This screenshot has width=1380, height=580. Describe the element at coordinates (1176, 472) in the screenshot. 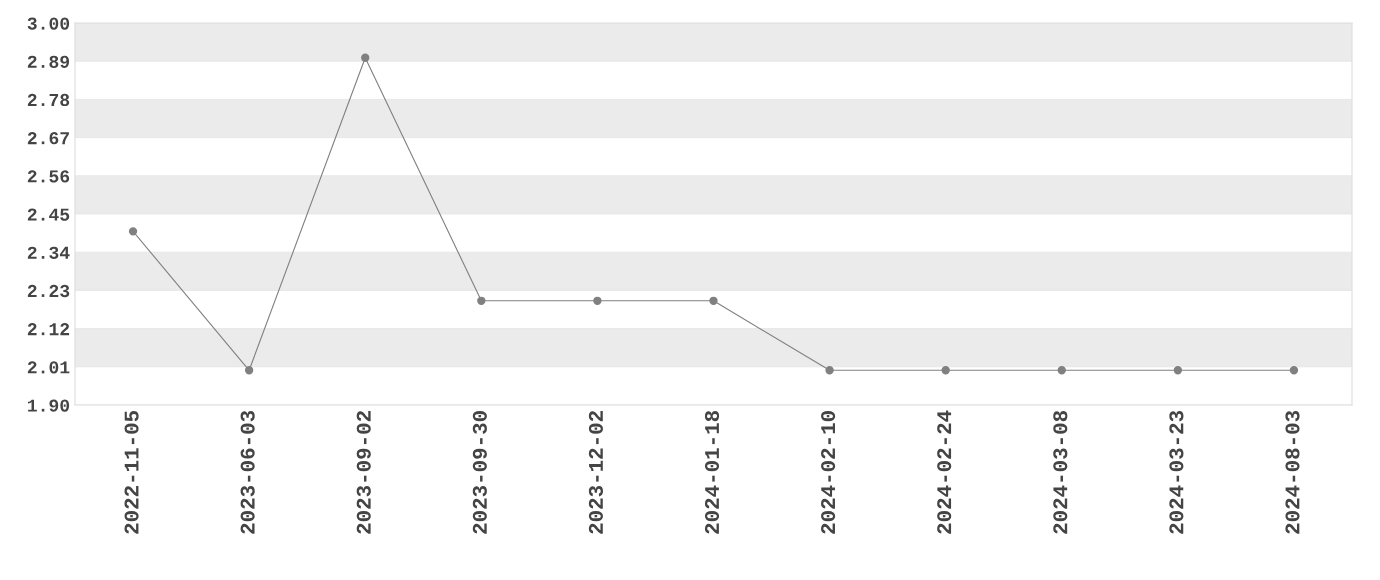

I see `x-tick-label: 2024-03-23` at that location.